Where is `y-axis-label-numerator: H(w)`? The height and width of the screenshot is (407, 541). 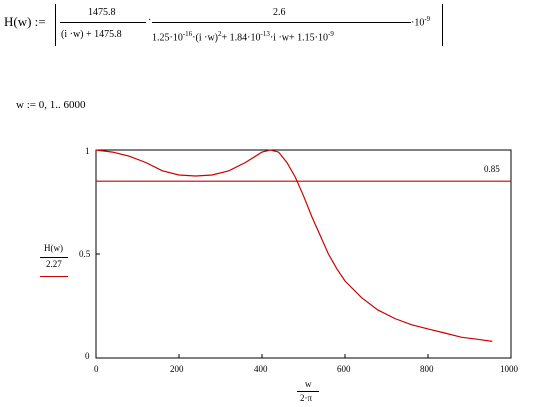
y-axis-label-numerator: H(w) is located at coordinates (53, 248).